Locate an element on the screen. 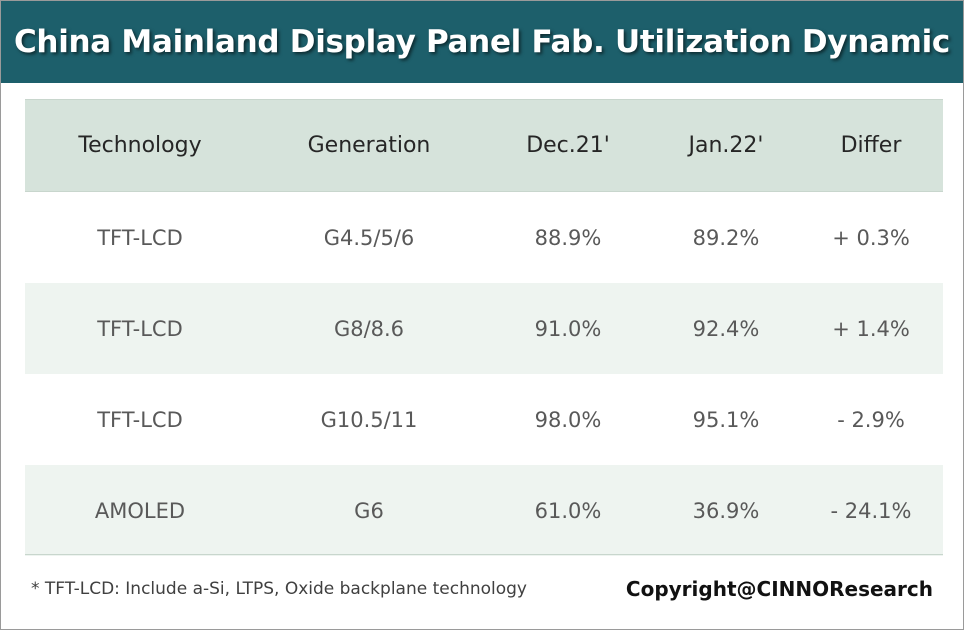 The height and width of the screenshot is (630, 964). table-row: TFT-LCD G8/8.6 91.0% 92.4% + 1.4% is located at coordinates (484, 328).